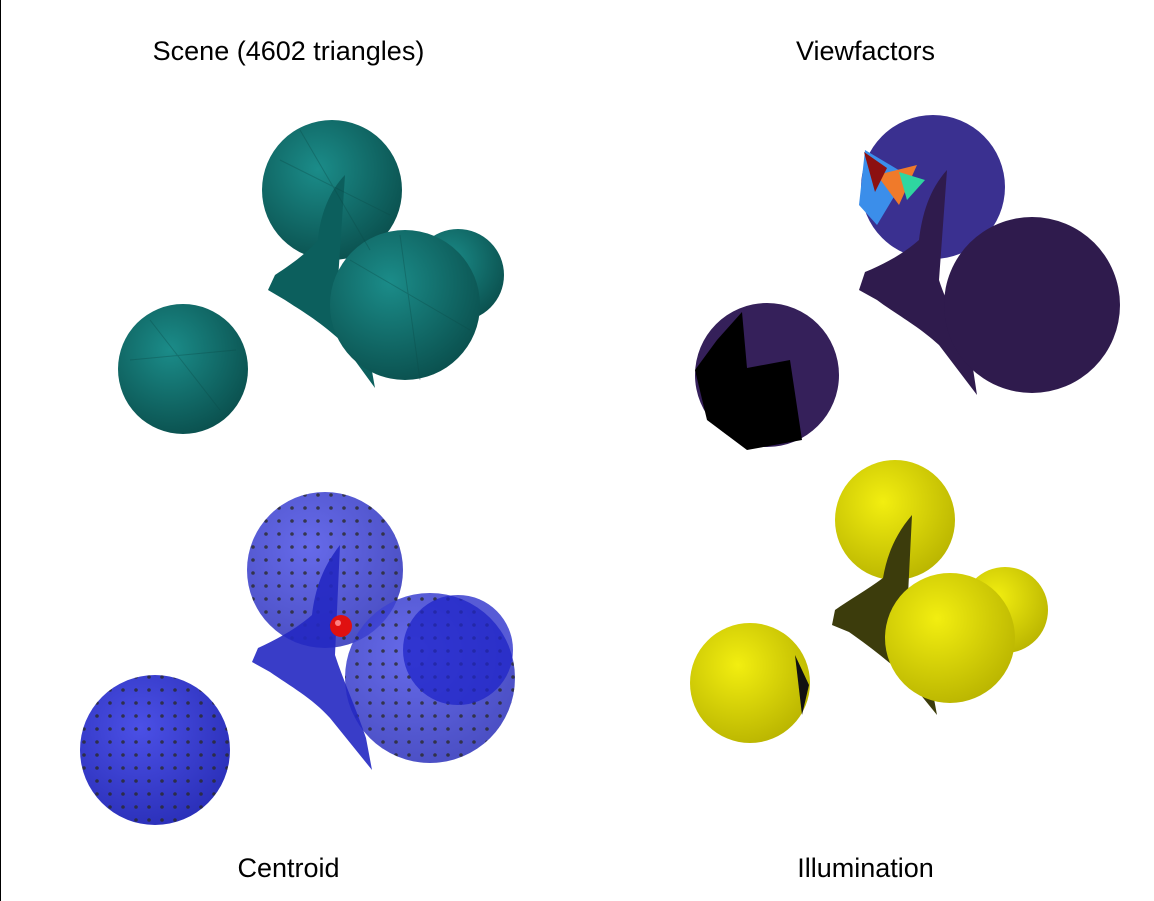 This screenshot has width=1154, height=901. What do you see at coordinates (802, 685) in the screenshot?
I see `i-shadow-edge` at bounding box center [802, 685].